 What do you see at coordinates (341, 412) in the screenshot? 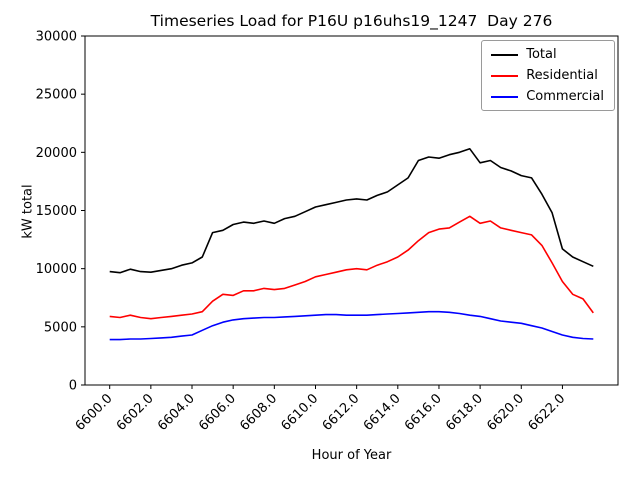
I see `x-tick-label: 6612.0` at bounding box center [341, 412].